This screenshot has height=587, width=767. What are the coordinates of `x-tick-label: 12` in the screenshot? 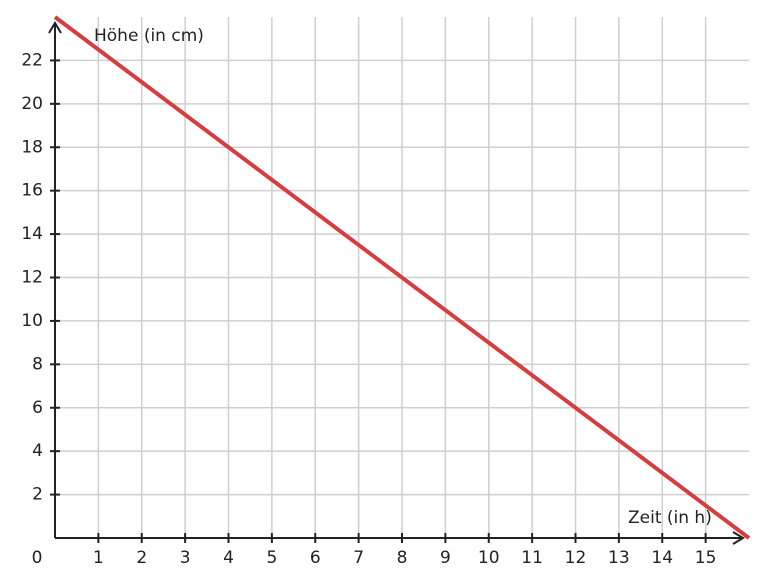 It's located at (576, 558).